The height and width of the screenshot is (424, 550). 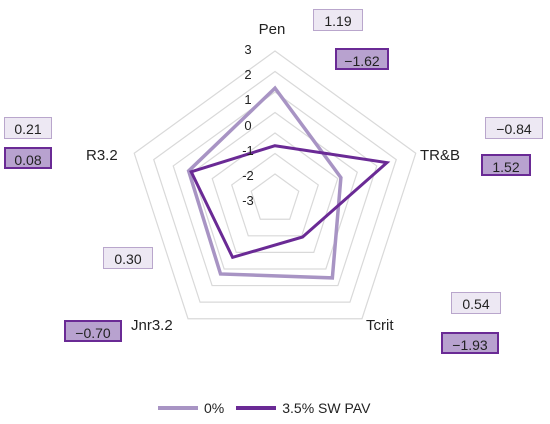 What do you see at coordinates (506, 165) in the screenshot?
I see `value-label-trb-pav: 1.52` at bounding box center [506, 165].